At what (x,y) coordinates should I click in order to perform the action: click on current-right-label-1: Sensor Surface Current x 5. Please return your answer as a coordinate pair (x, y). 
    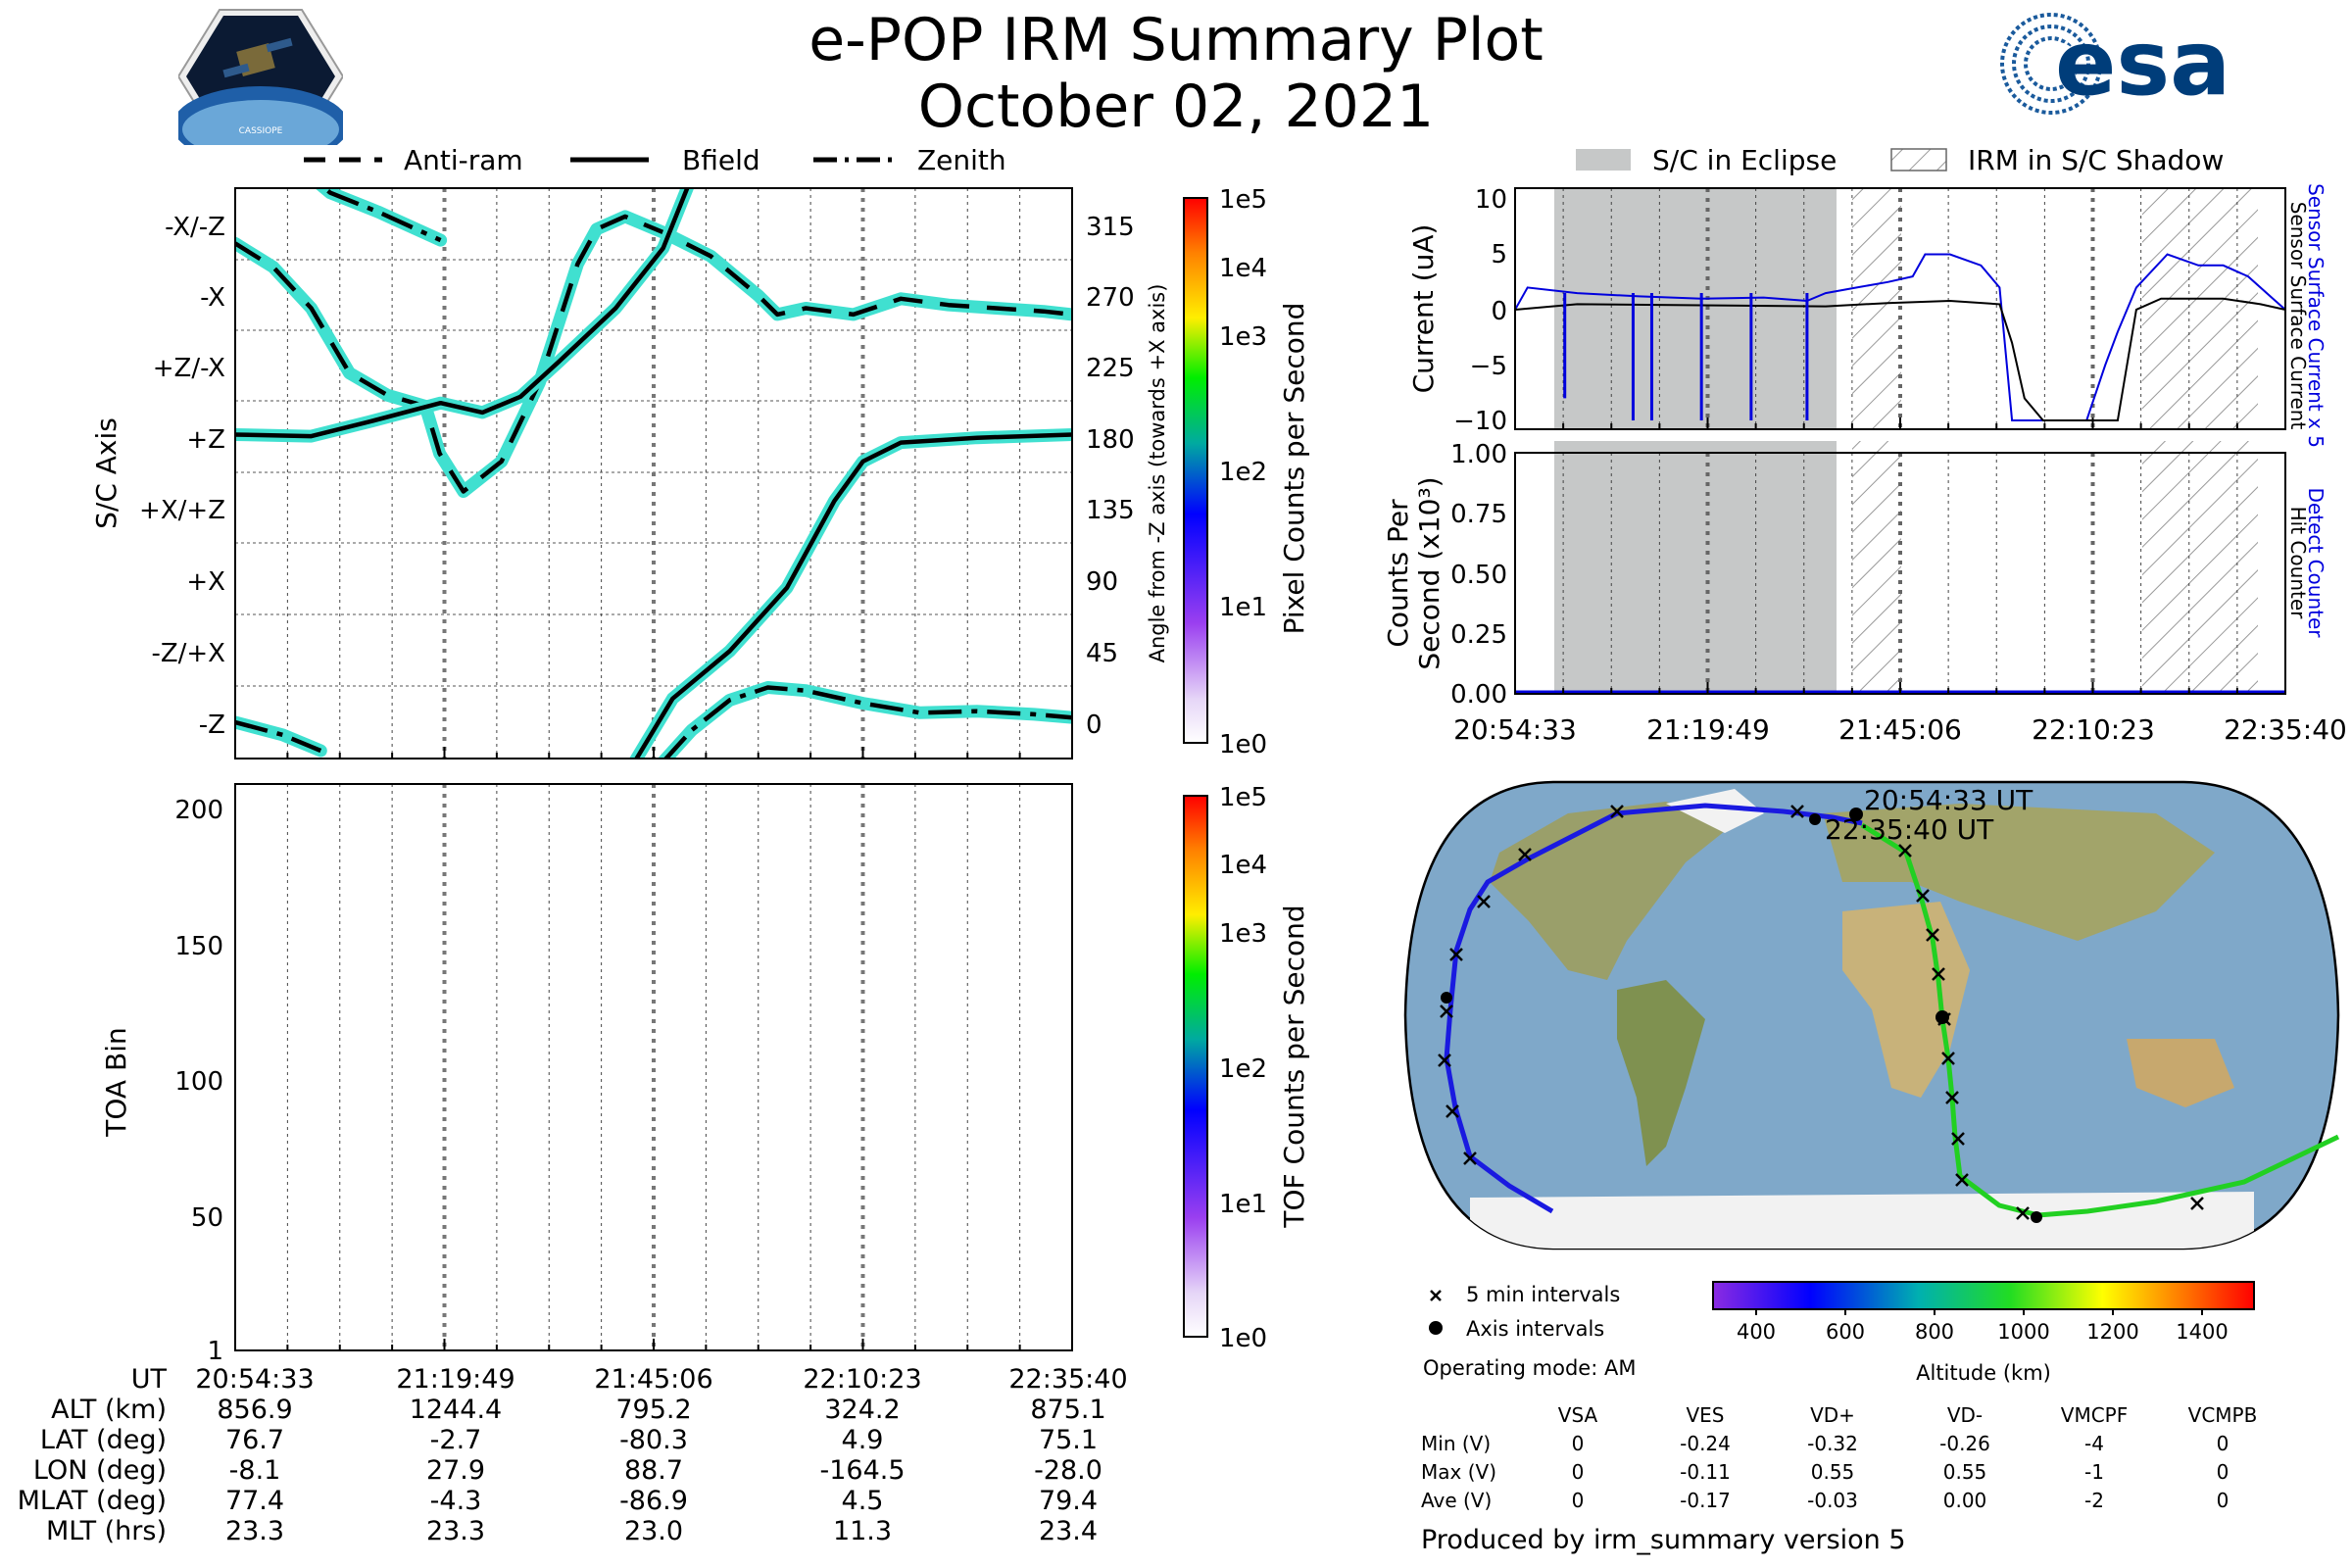
    Looking at the image, I should click on (2316, 315).